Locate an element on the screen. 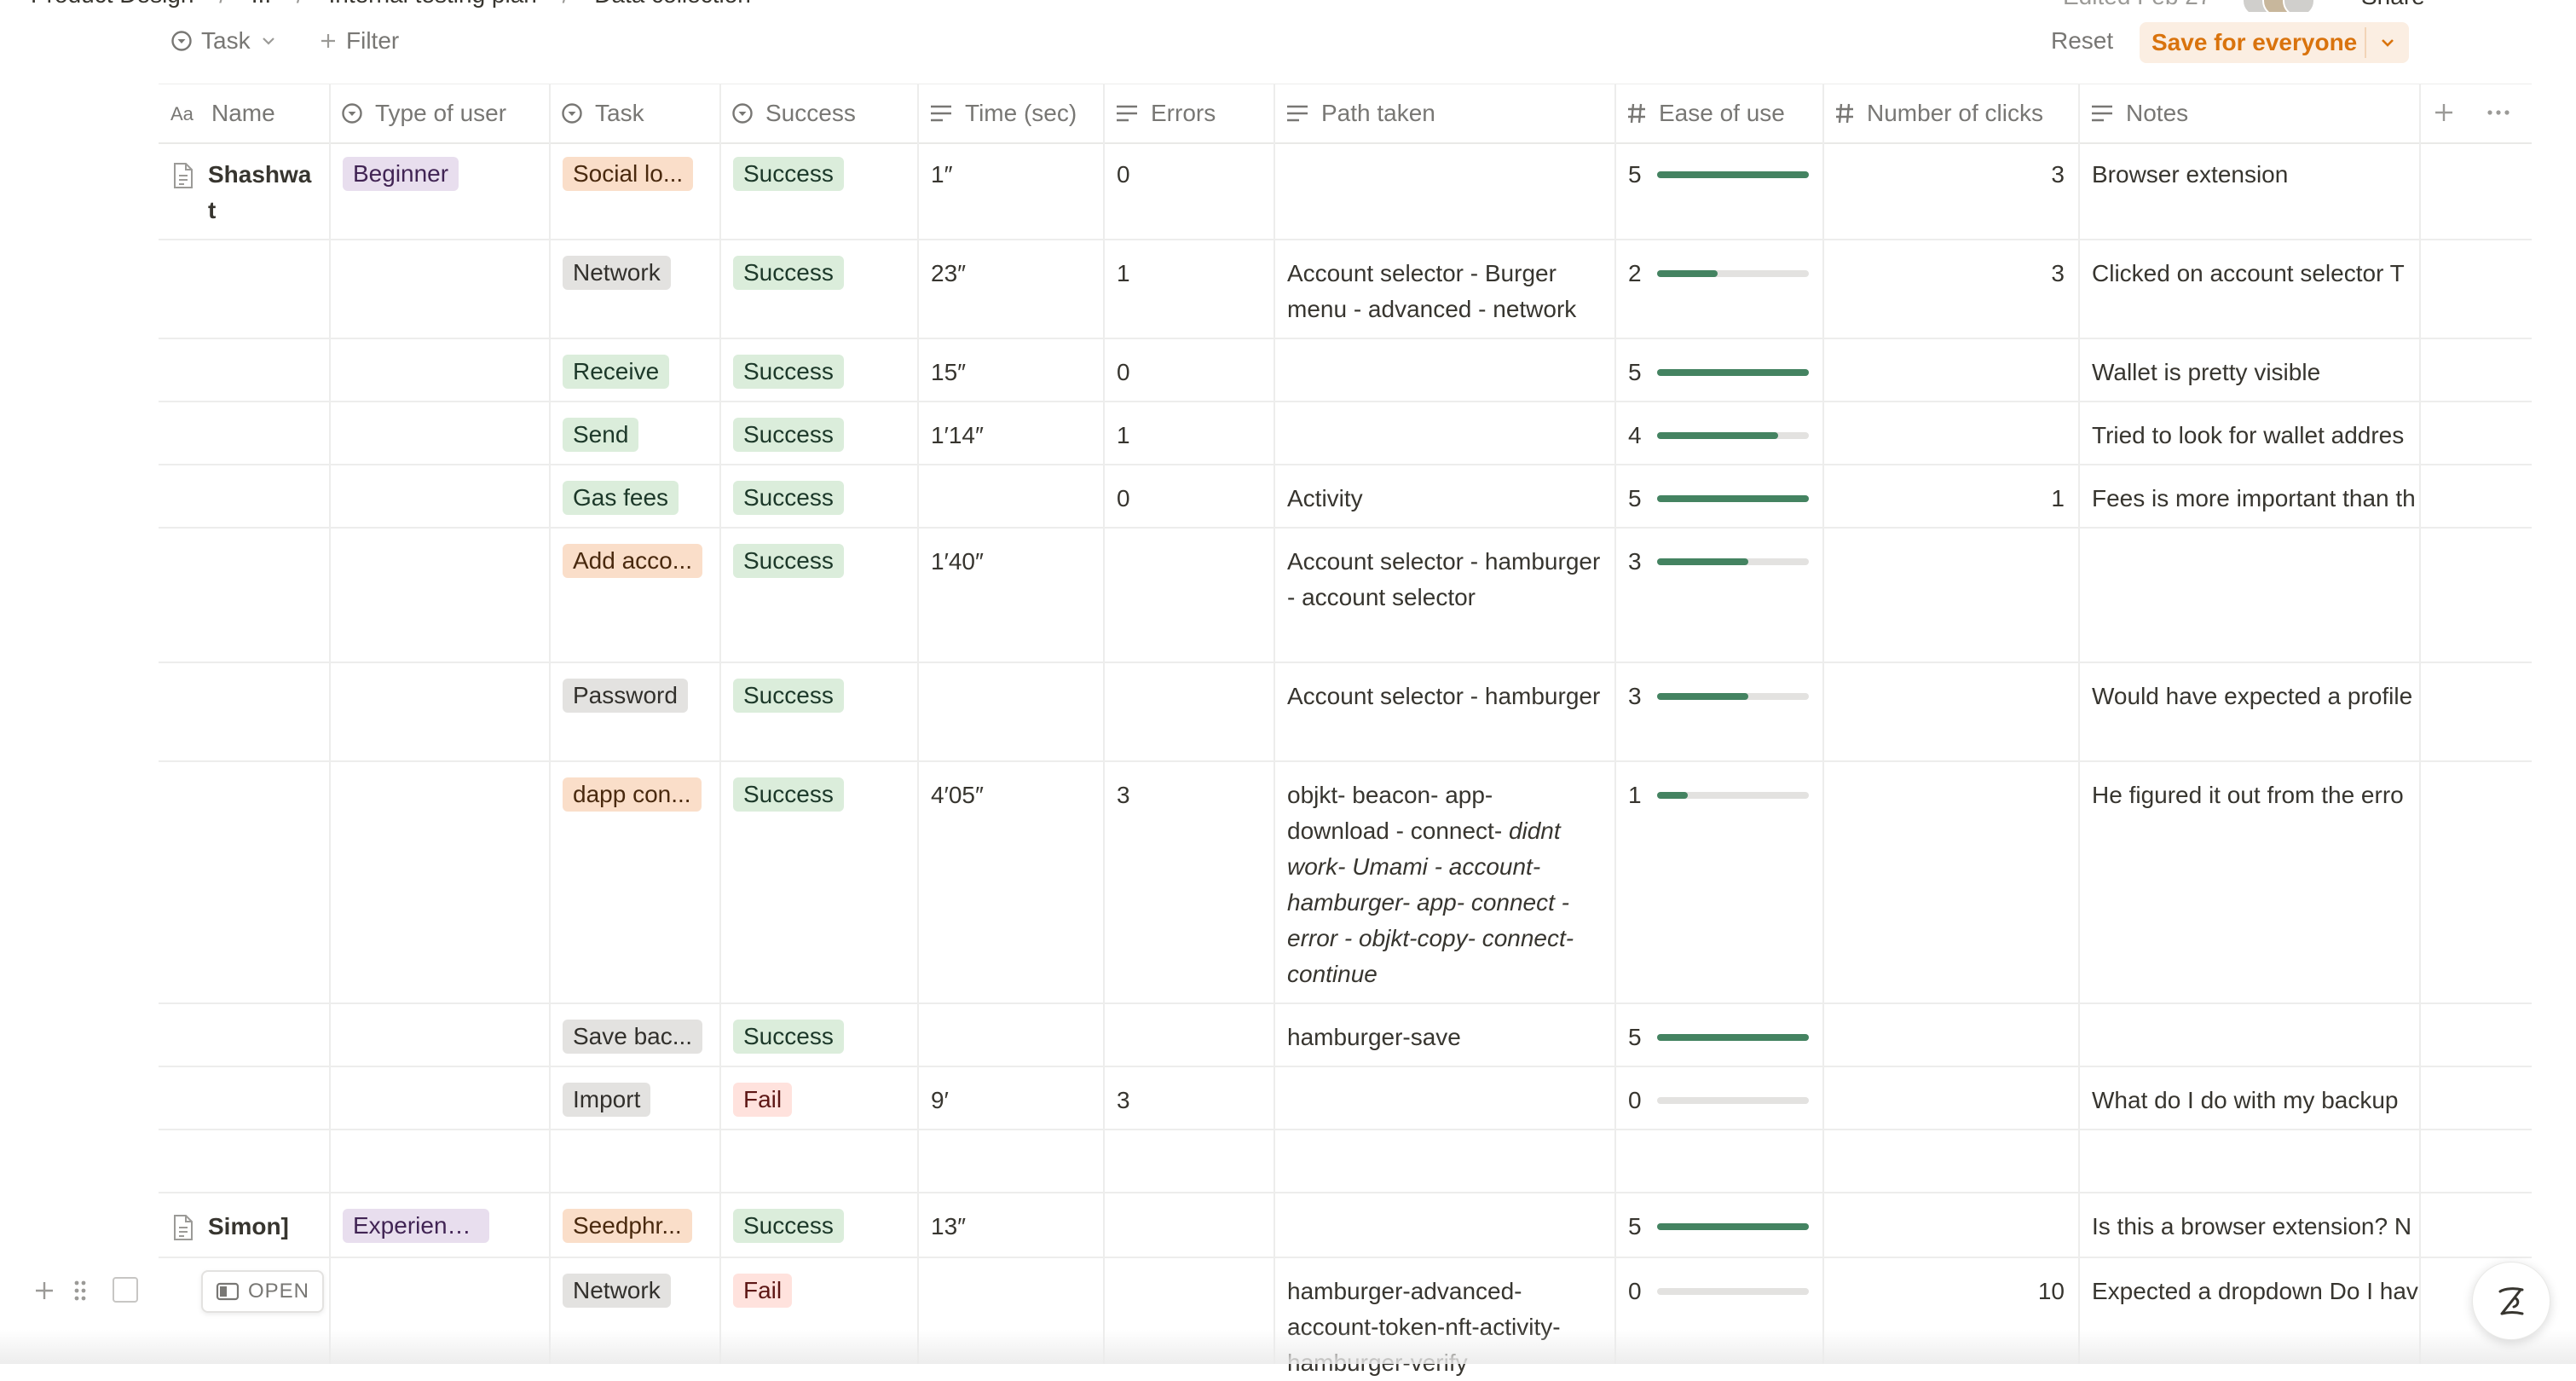 Image resolution: width=2576 pixels, height=1381 pixels. table-row: Save bac... Success hamburger-save 5 is located at coordinates (1345, 1036).